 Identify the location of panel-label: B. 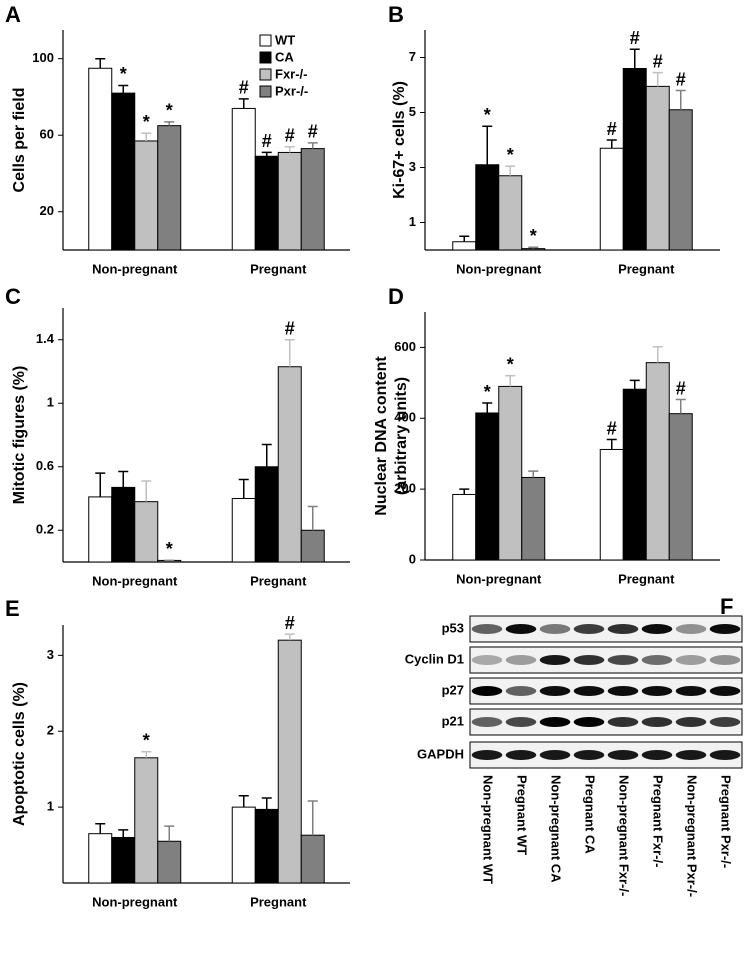
(396, 14).